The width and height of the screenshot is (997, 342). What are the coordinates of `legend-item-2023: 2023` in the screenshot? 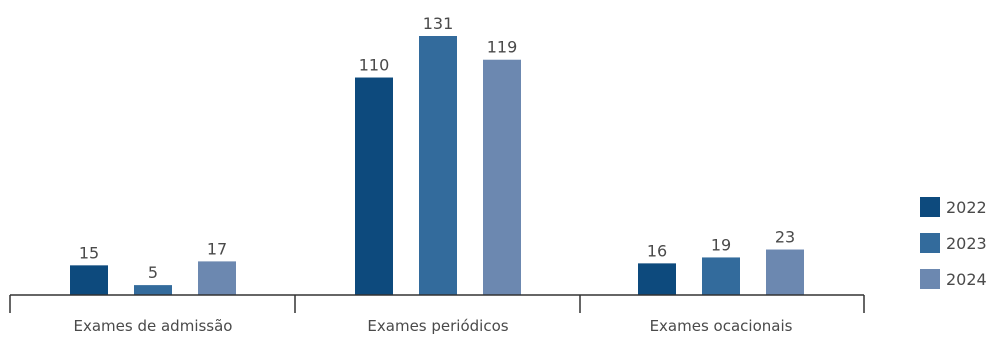 It's located at (953, 243).